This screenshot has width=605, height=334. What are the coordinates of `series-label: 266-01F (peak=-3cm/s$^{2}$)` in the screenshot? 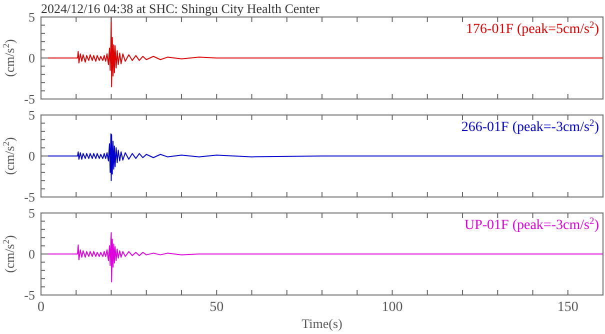 It's located at (530, 126).